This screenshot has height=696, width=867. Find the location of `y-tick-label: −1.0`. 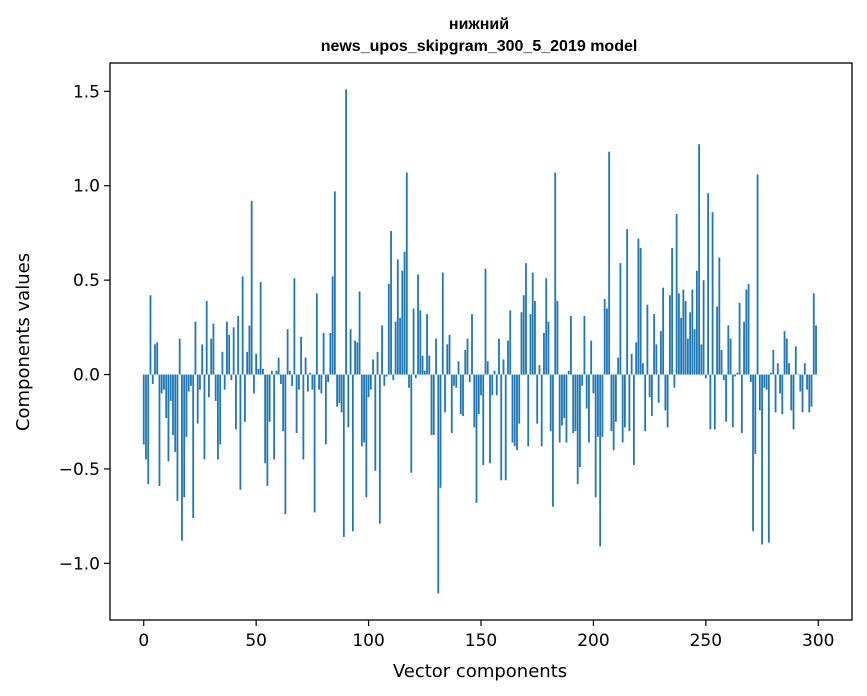

y-tick-label: −1.0 is located at coordinates (79, 564).